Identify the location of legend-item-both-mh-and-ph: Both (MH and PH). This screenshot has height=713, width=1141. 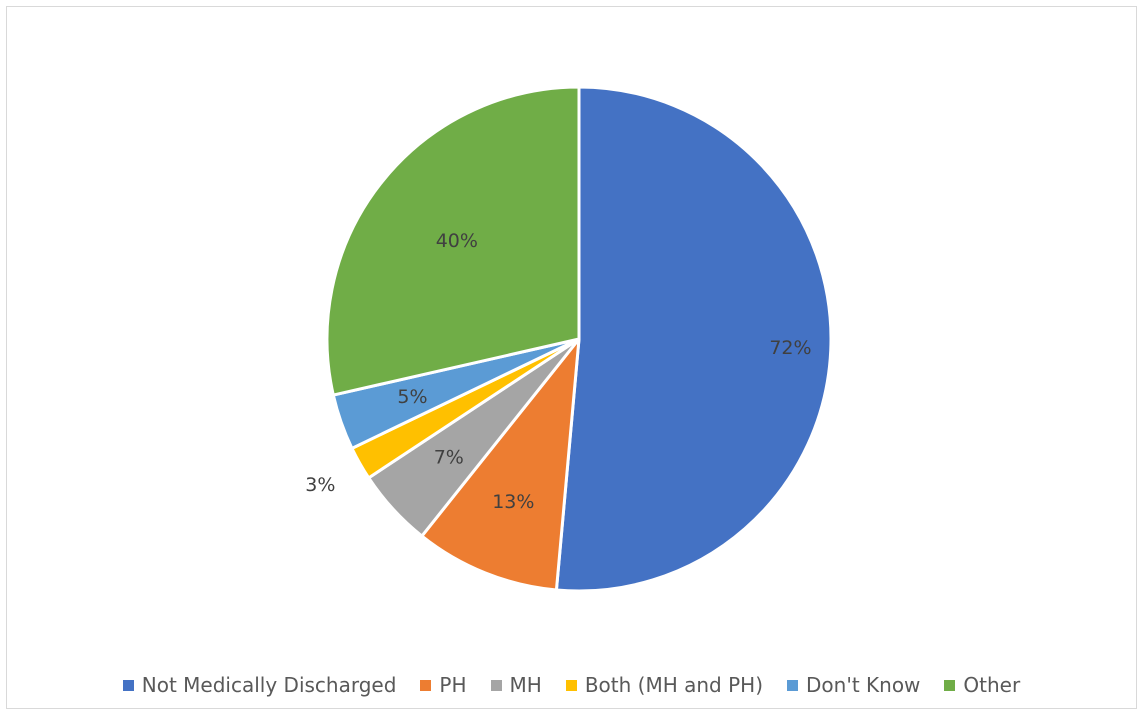
(664, 685).